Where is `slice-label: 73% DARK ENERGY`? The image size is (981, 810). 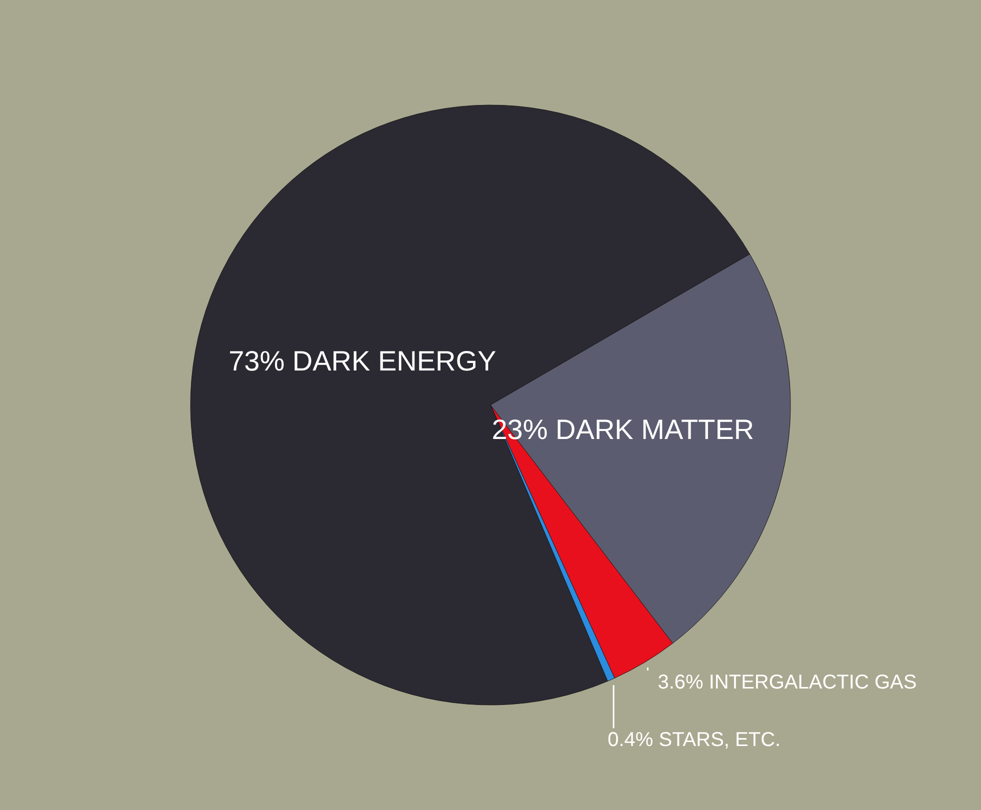
slice-label: 73% DARK ENERGY is located at coordinates (362, 360).